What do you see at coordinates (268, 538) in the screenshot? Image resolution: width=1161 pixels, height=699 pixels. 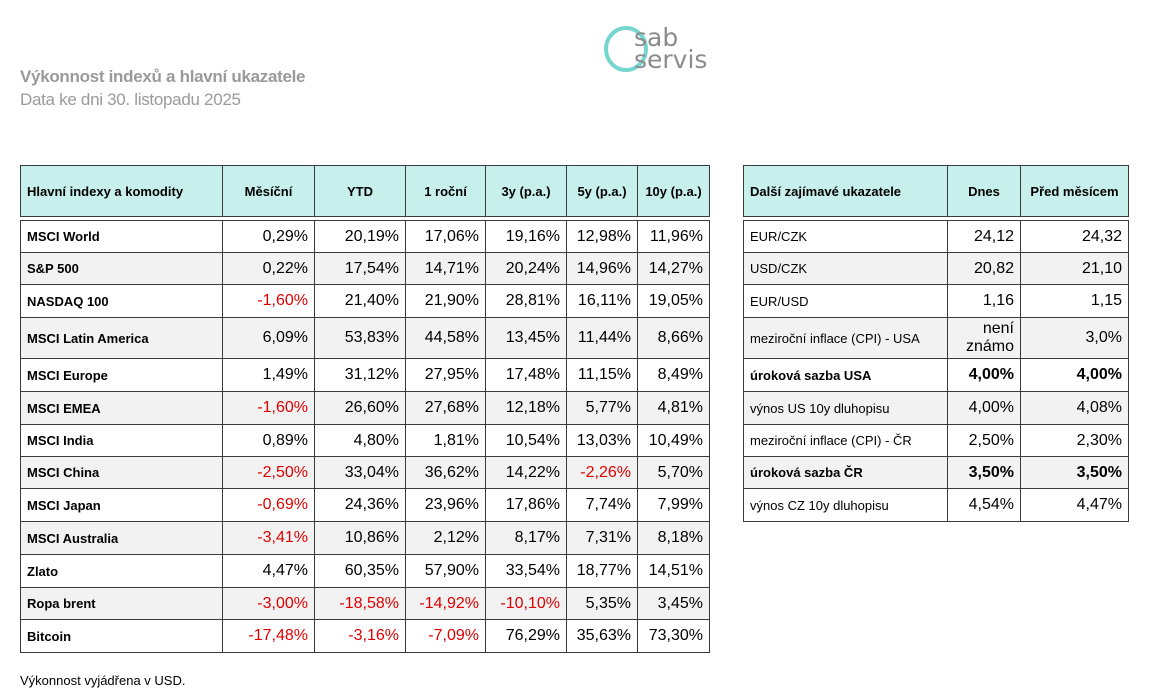 I see `cell-value: -3,41%` at bounding box center [268, 538].